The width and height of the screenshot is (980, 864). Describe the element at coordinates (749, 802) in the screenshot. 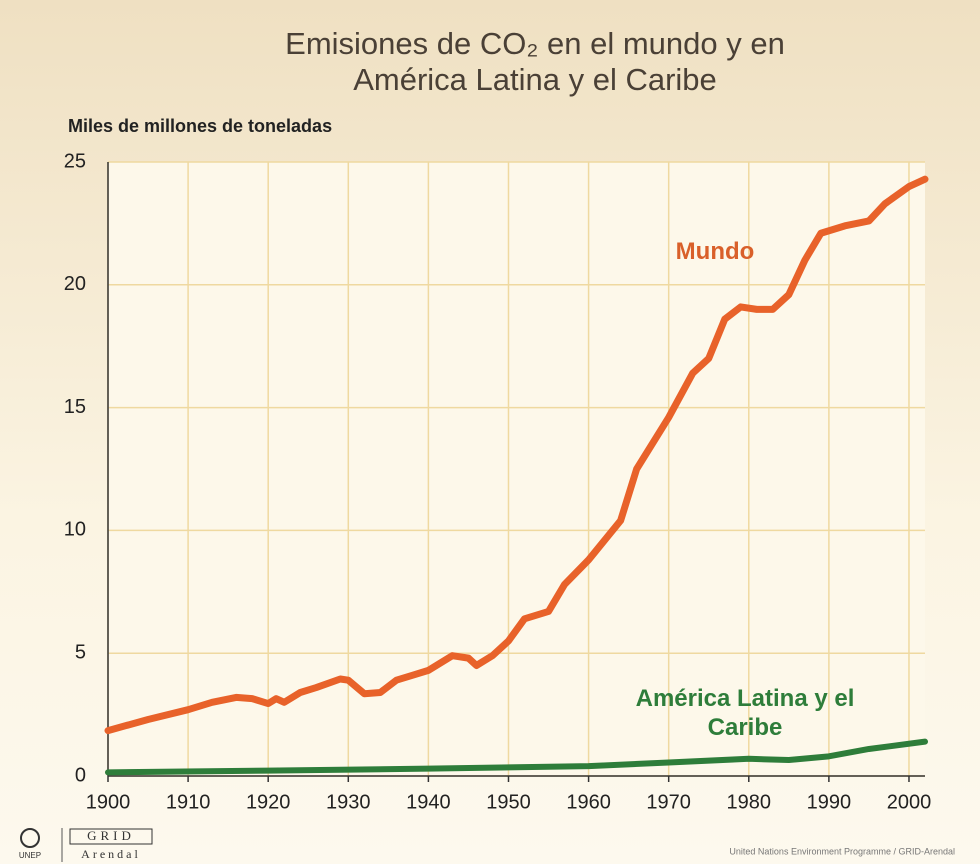

I see `x-tick-label: 1980` at that location.